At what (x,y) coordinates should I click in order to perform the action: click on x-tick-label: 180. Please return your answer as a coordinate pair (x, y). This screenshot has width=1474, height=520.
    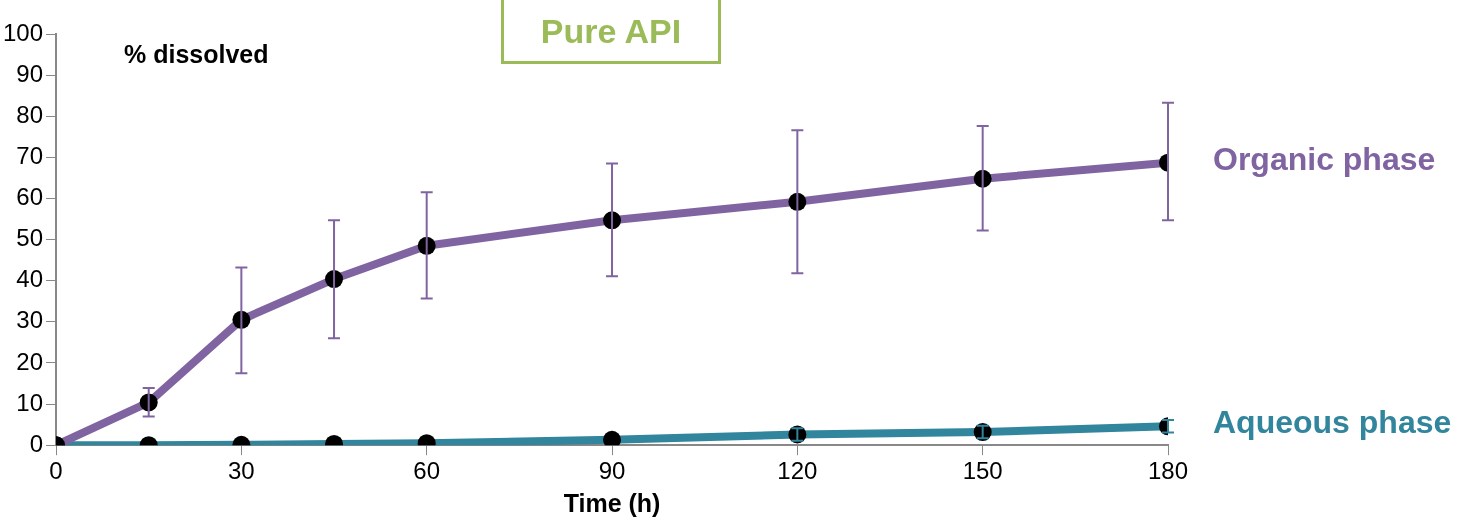
    Looking at the image, I should click on (1168, 471).